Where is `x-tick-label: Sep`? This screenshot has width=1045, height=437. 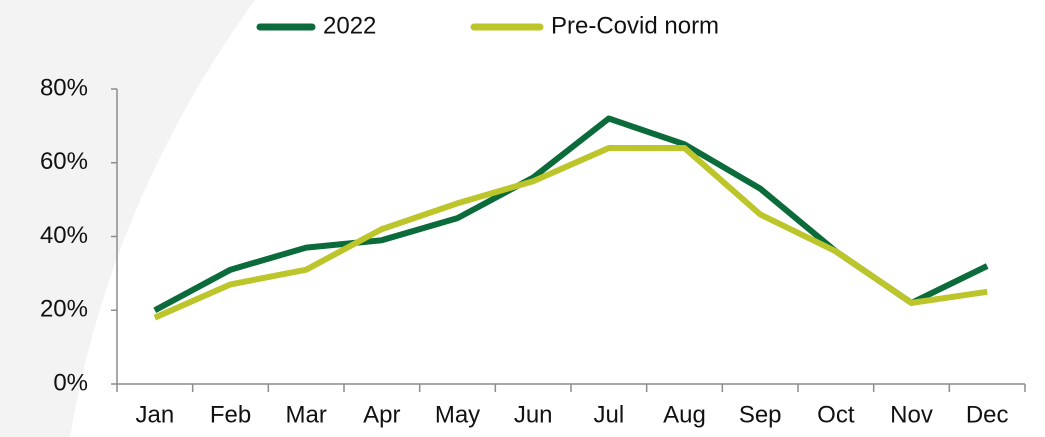
x-tick-label: Sep is located at coordinates (760, 414).